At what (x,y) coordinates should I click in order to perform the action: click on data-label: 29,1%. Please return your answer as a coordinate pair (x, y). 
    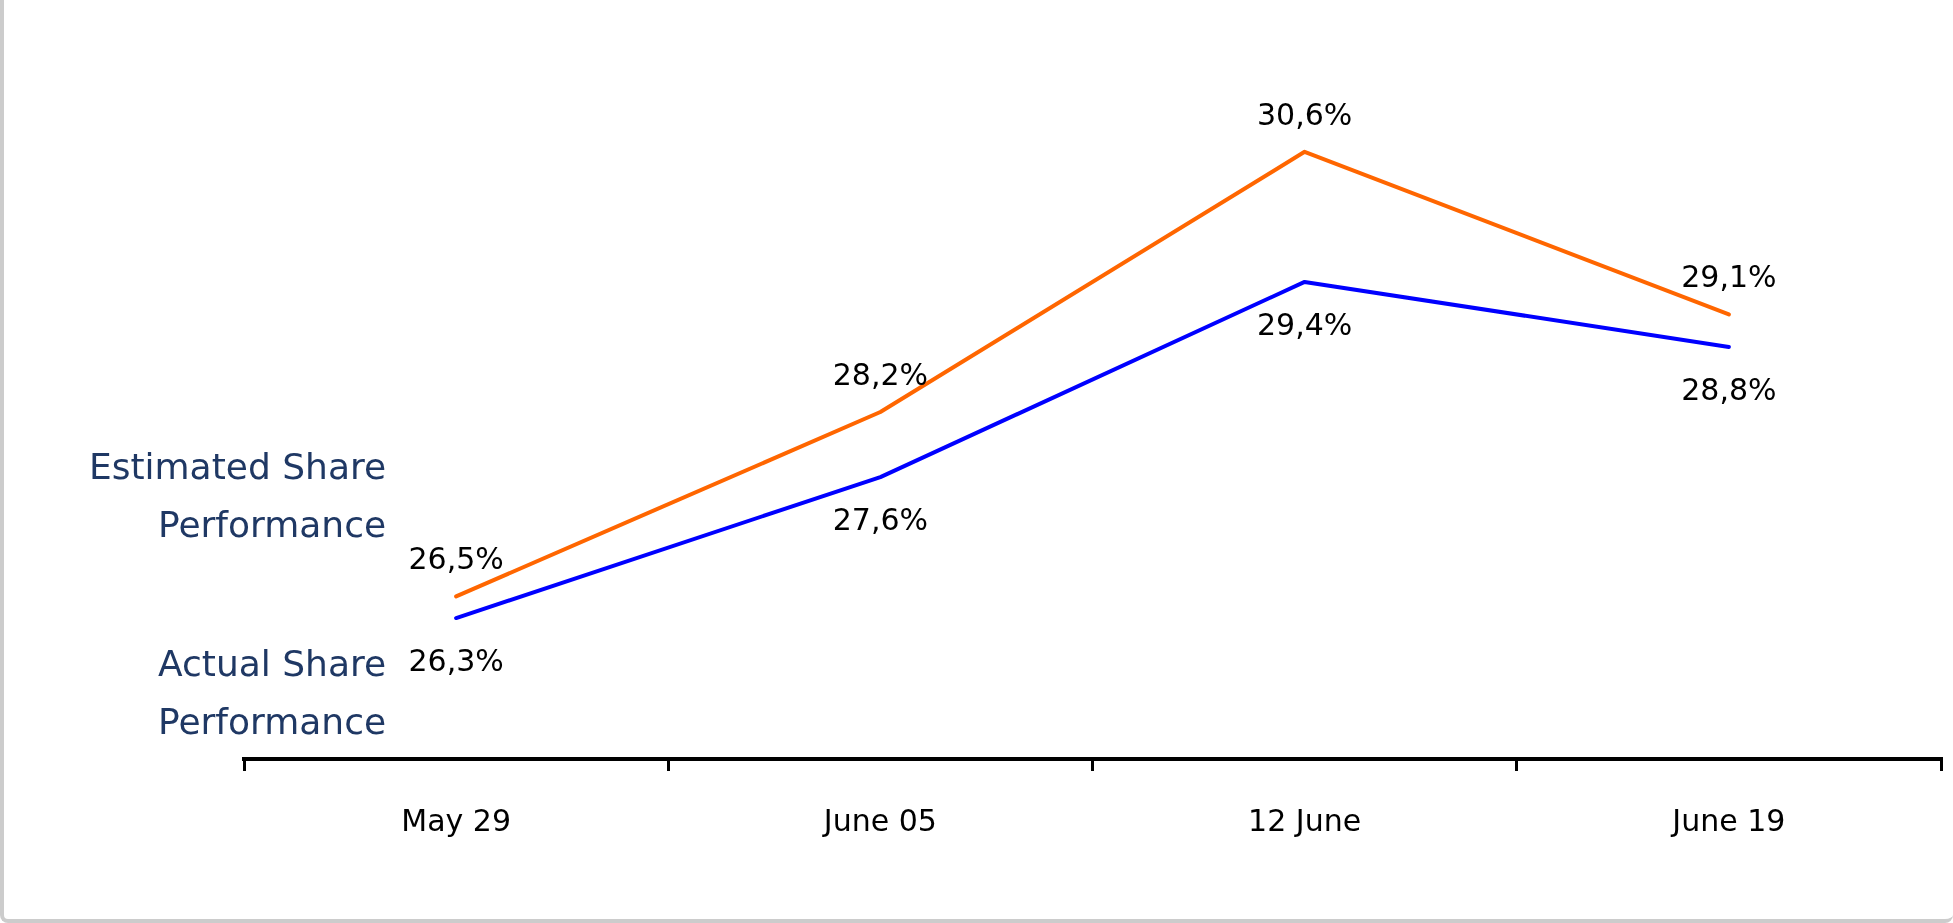
    Looking at the image, I should click on (1729, 277).